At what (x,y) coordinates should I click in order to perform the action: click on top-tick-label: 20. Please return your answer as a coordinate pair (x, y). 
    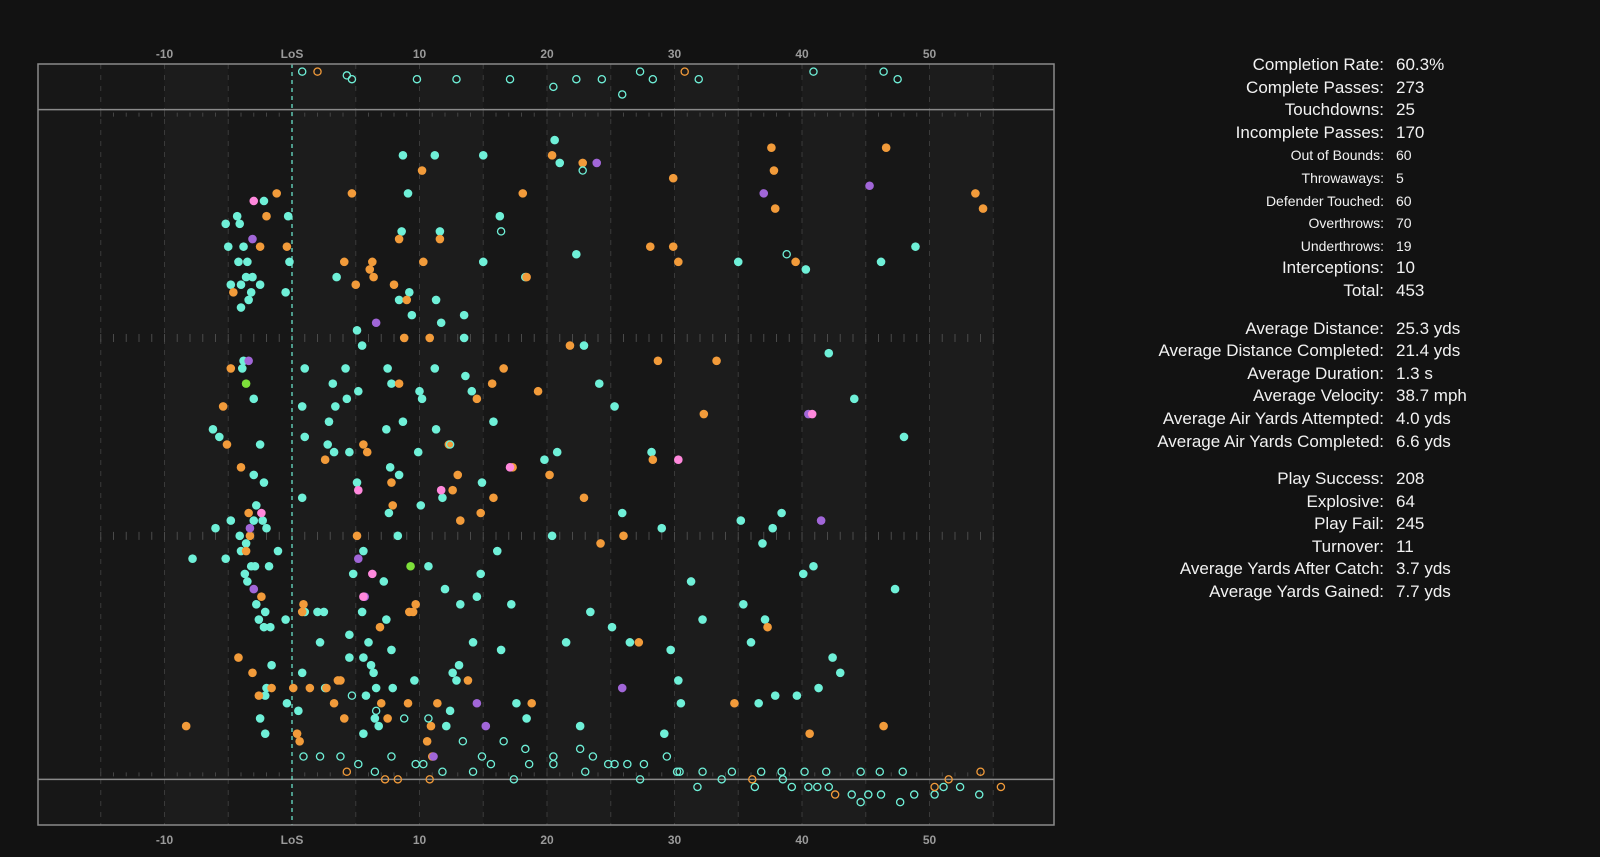
    Looking at the image, I should click on (547, 54).